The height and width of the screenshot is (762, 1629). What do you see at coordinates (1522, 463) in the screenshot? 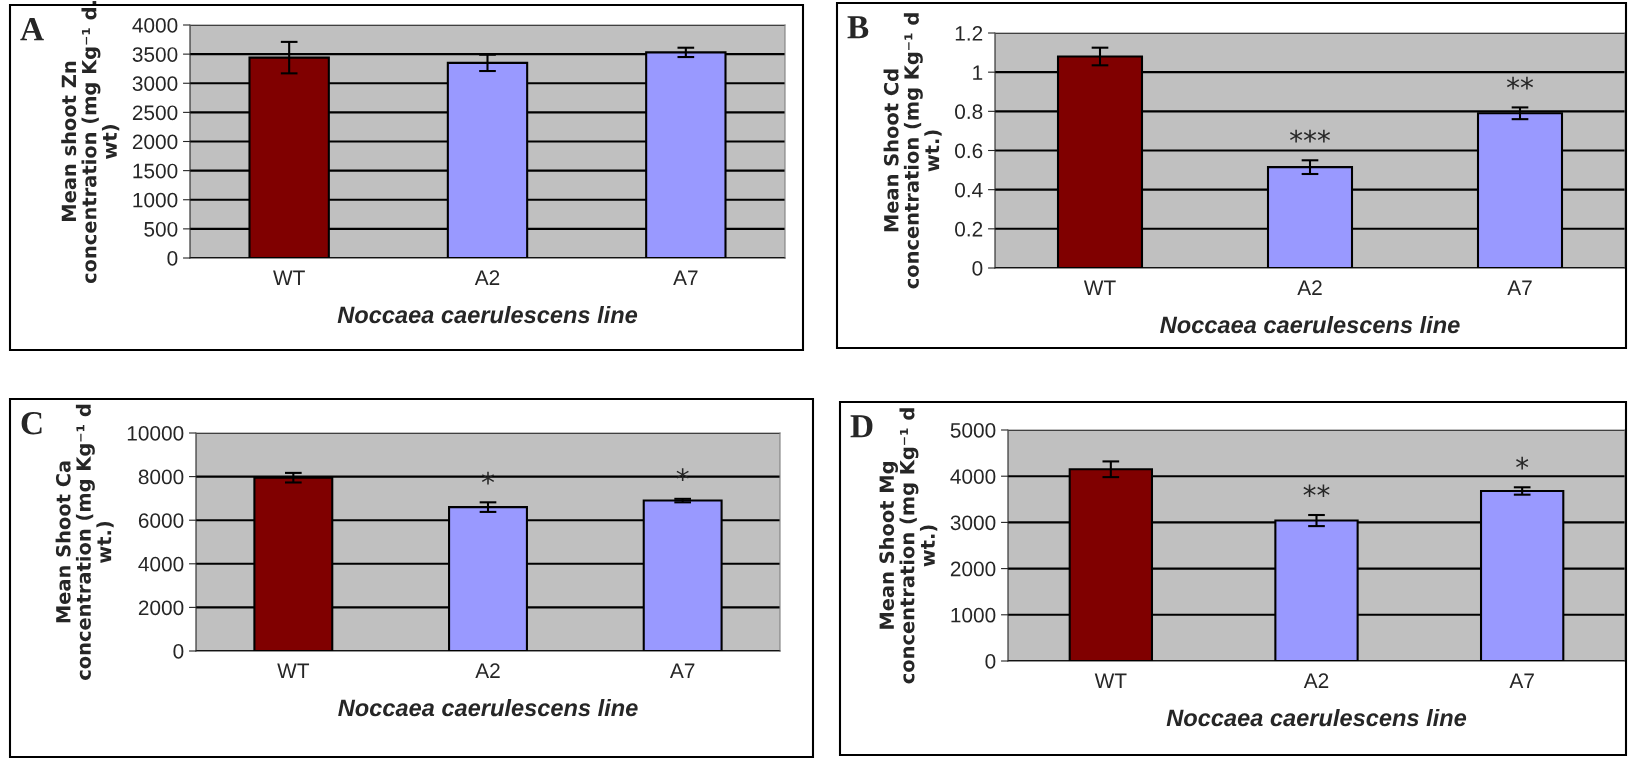
I see `annotation: *` at bounding box center [1522, 463].